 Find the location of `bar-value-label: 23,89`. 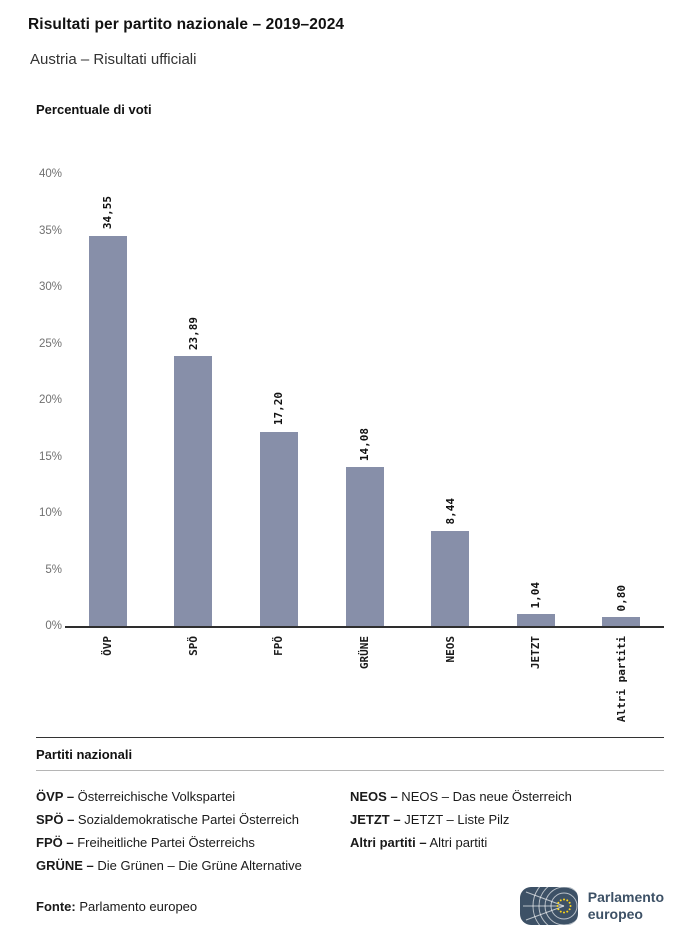

bar-value-label: 23,89 is located at coordinates (193, 333).